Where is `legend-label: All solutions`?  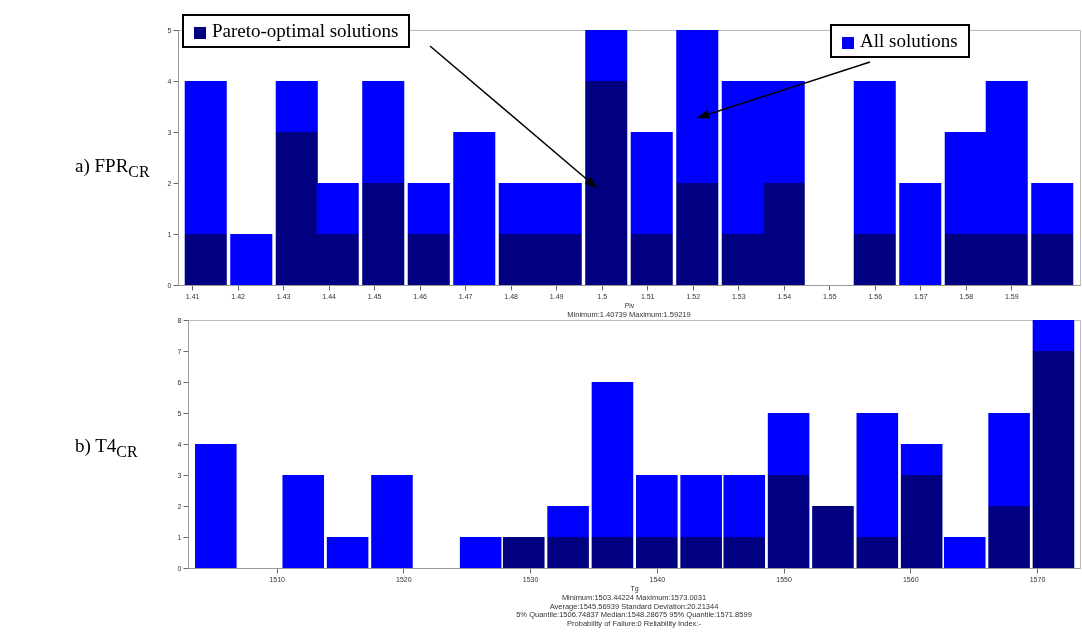
legend-label: All solutions is located at coordinates (909, 40).